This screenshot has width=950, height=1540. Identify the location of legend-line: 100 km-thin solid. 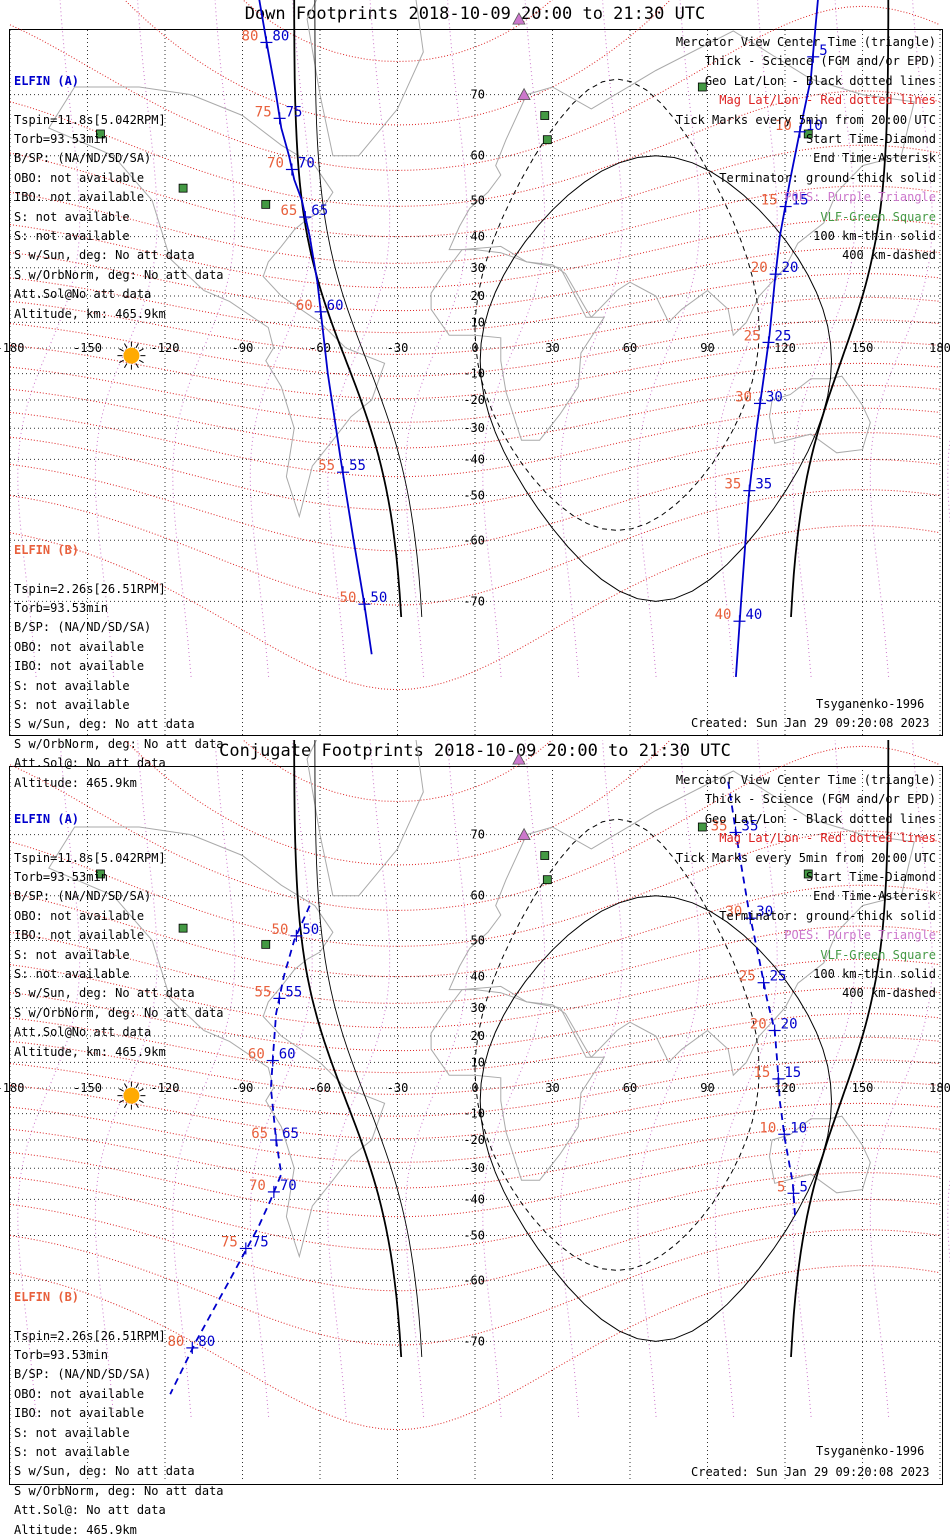
(874, 974).